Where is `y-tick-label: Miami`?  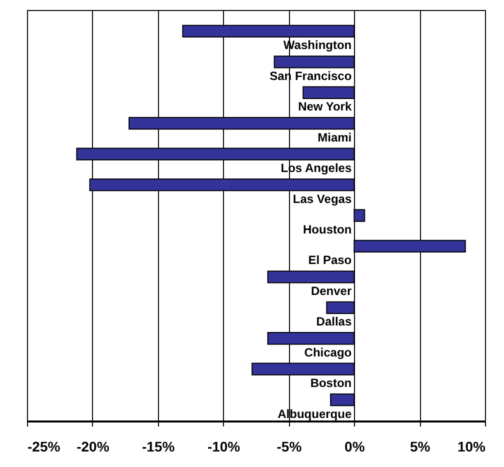 y-tick-label: Miami is located at coordinates (335, 137).